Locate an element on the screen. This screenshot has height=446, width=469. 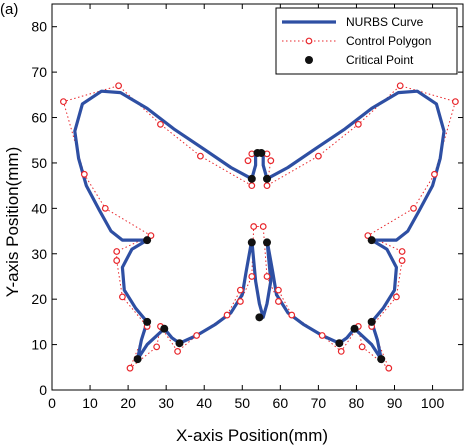
x-tick-label: 70 is located at coordinates (319, 403).